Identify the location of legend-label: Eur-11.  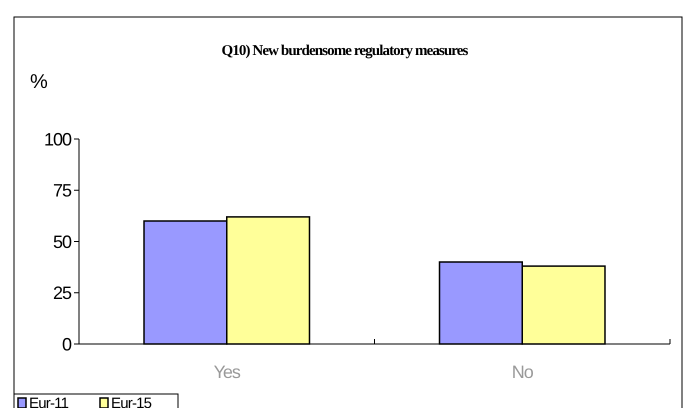
(49, 401).